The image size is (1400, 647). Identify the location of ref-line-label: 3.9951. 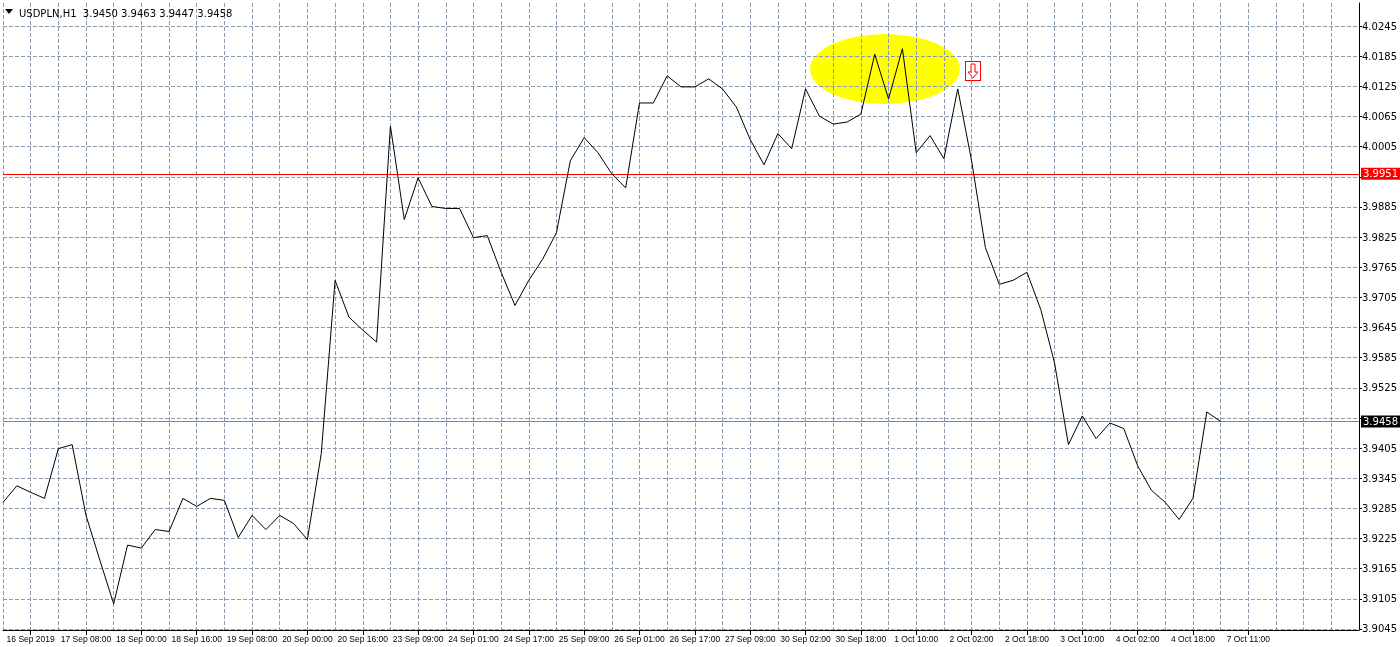
(1381, 174).